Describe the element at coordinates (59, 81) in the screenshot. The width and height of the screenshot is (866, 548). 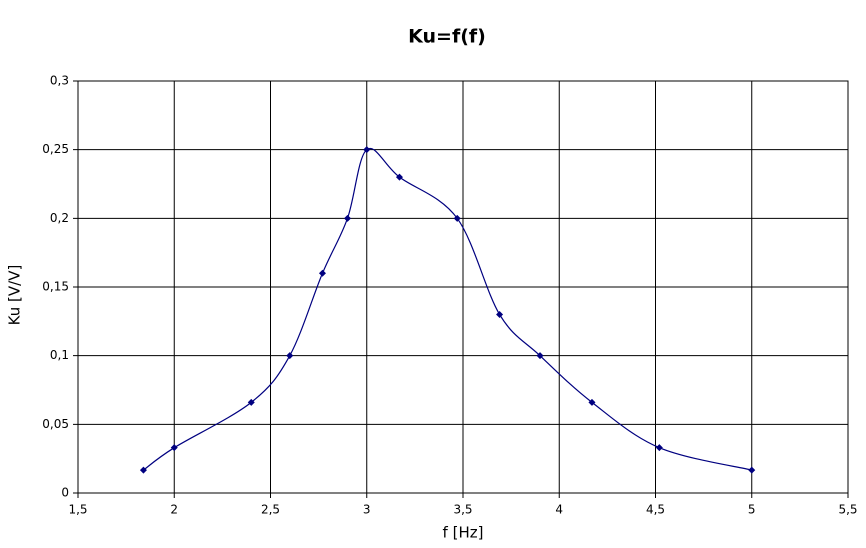
I see `y-tick-label: 0,3` at that location.